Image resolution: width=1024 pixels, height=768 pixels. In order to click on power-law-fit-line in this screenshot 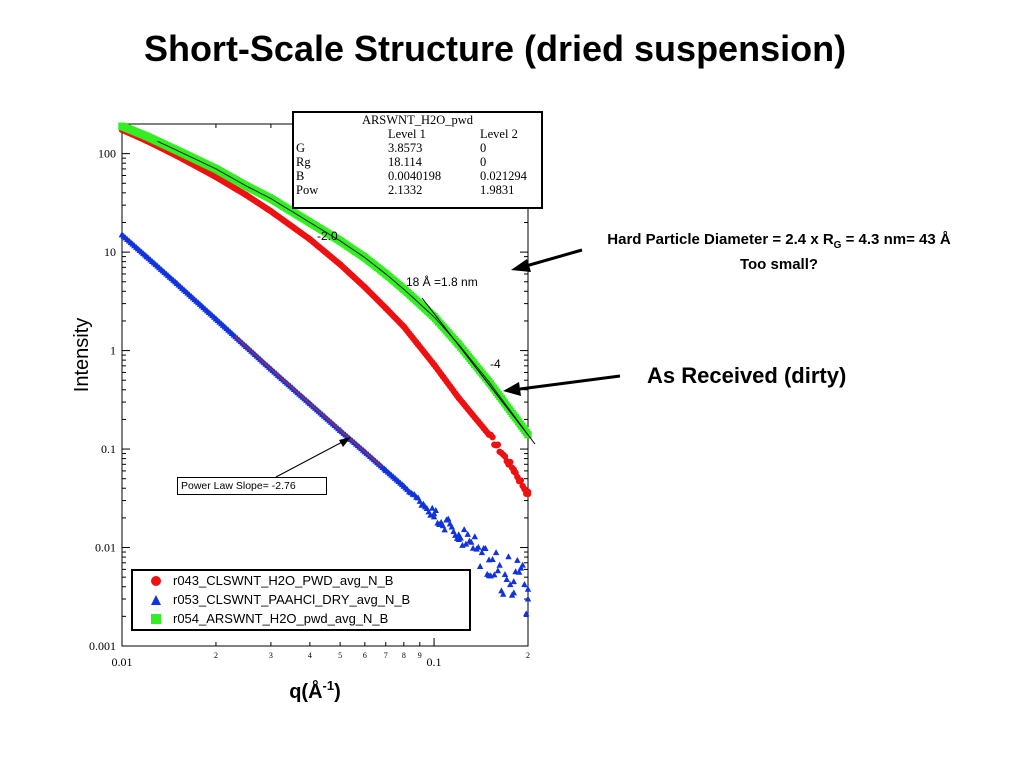, I will do `click(308, 401)`.